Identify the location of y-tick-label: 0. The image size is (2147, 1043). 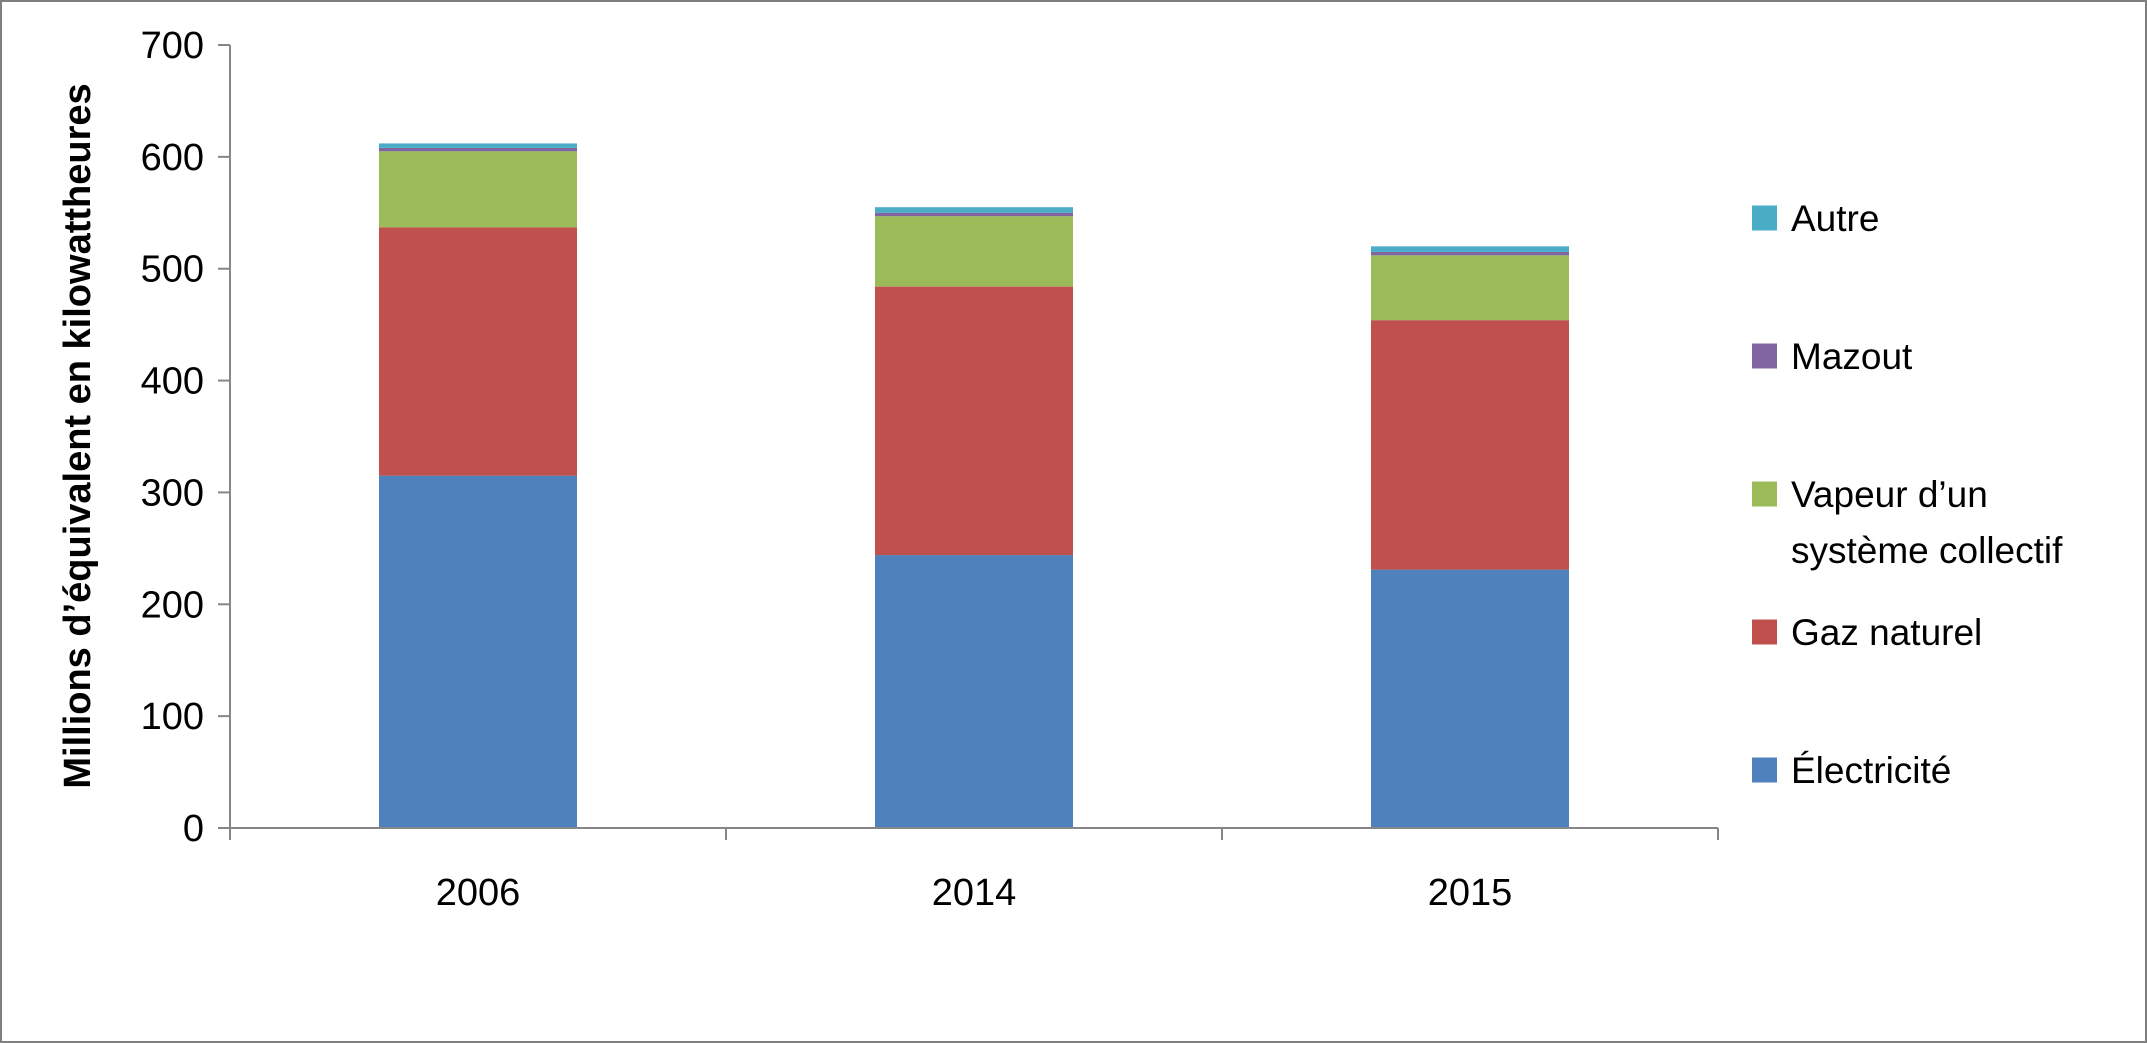
(193, 829).